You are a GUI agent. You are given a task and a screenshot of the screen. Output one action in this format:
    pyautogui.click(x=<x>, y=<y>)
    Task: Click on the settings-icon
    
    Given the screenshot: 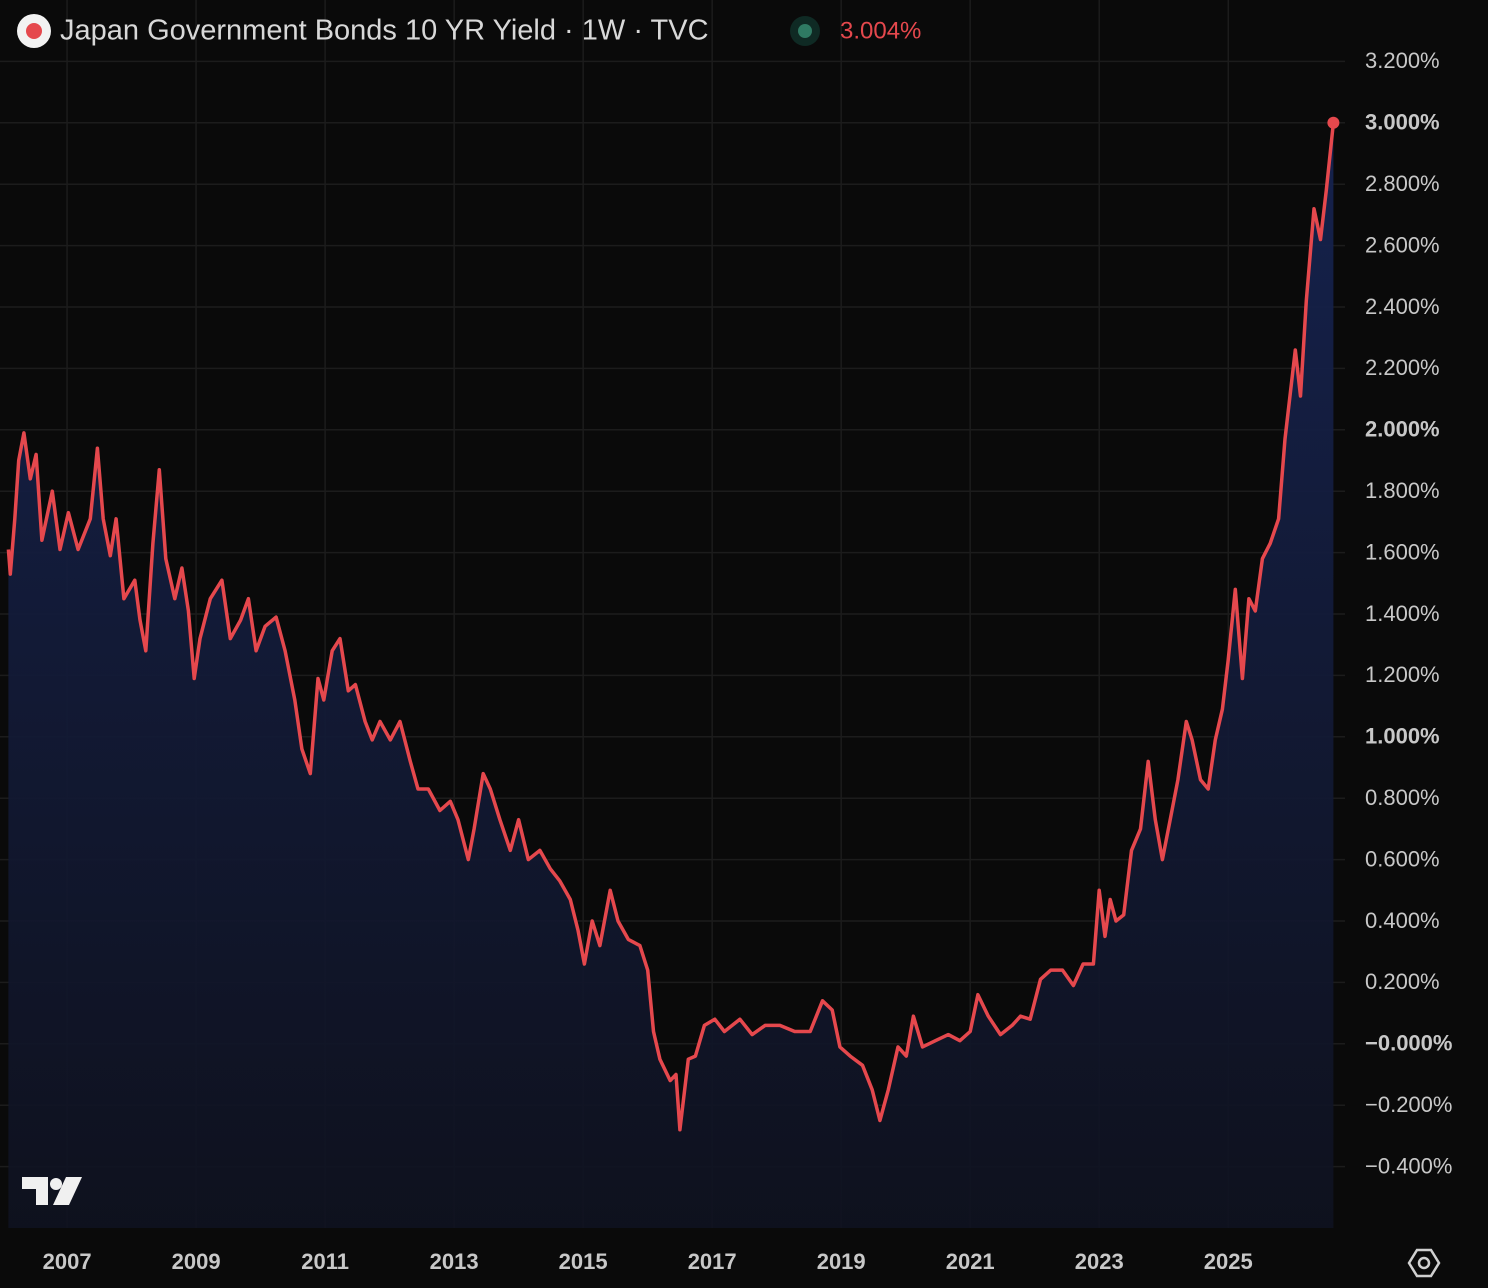 What is the action you would take?
    pyautogui.click(x=1424, y=1263)
    